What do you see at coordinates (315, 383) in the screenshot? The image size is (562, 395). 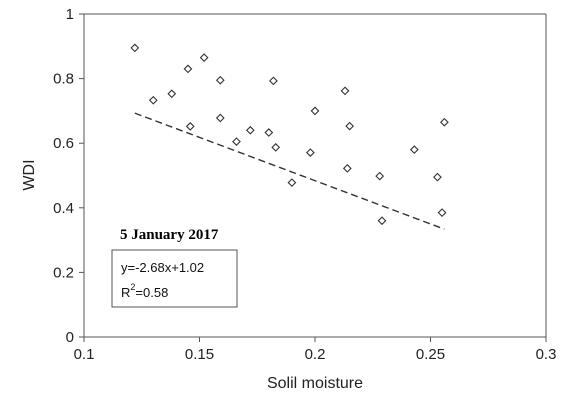 I see `x-axis-title: Solil moisture` at bounding box center [315, 383].